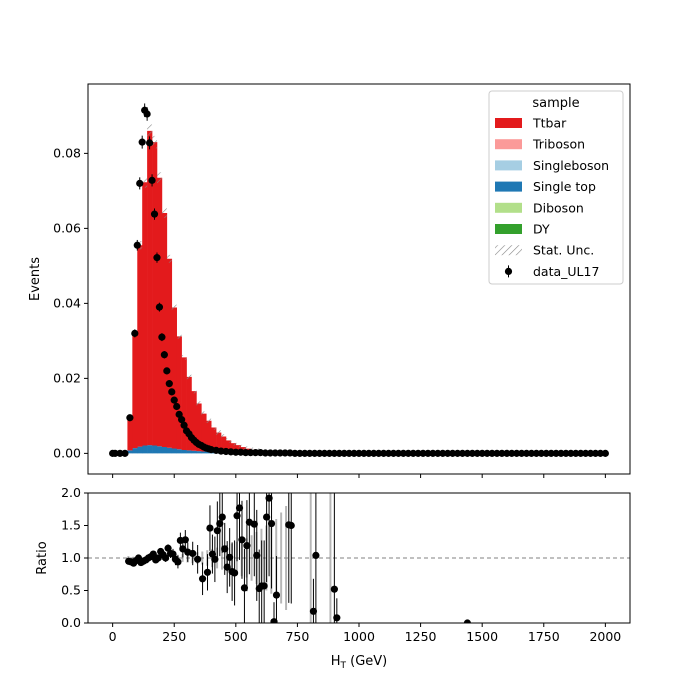 The image size is (700, 700). Describe the element at coordinates (67, 152) in the screenshot. I see `main-y-tick-label-4: 0.08` at that location.